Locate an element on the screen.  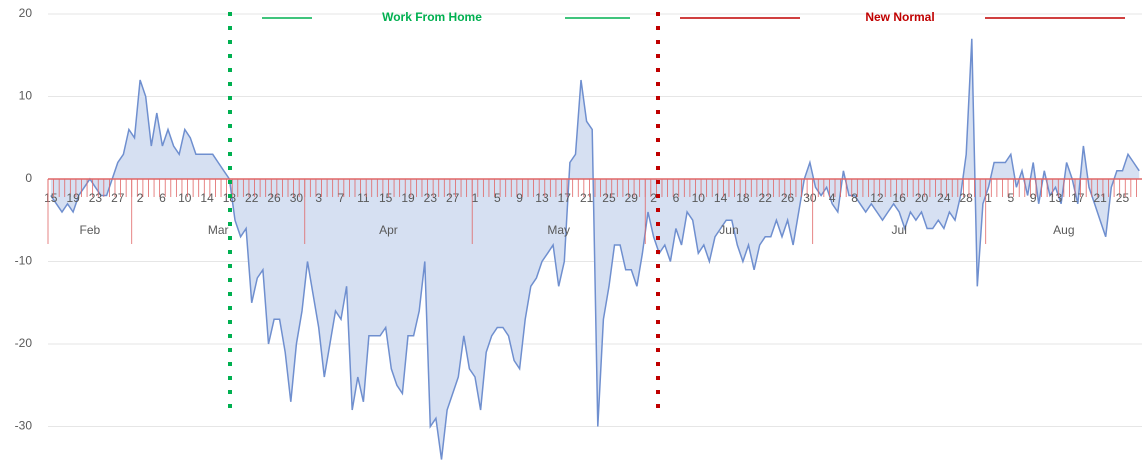
x-tick-label: 12 is located at coordinates (877, 198).